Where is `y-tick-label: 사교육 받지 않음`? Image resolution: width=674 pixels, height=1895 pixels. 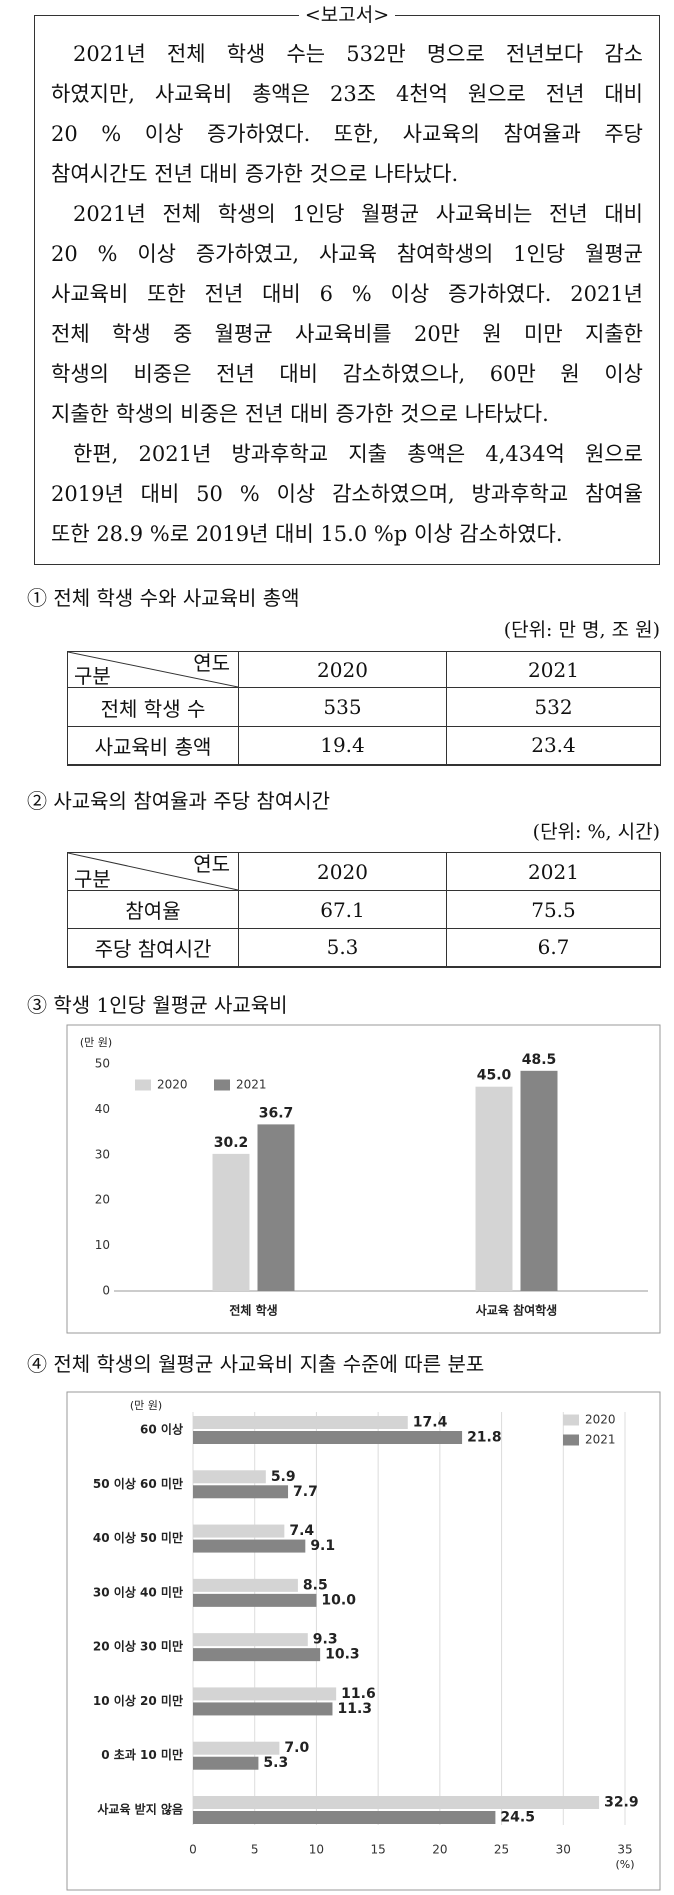
y-tick-label: 사교육 받지 않음 is located at coordinates (140, 1809).